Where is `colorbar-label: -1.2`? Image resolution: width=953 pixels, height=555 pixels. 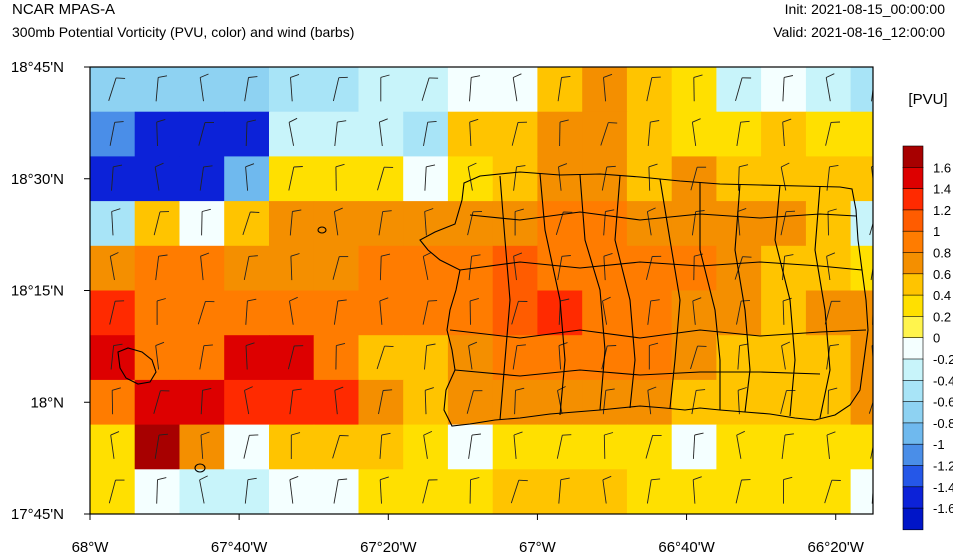
colorbar-label: -1.2 is located at coordinates (943, 466).